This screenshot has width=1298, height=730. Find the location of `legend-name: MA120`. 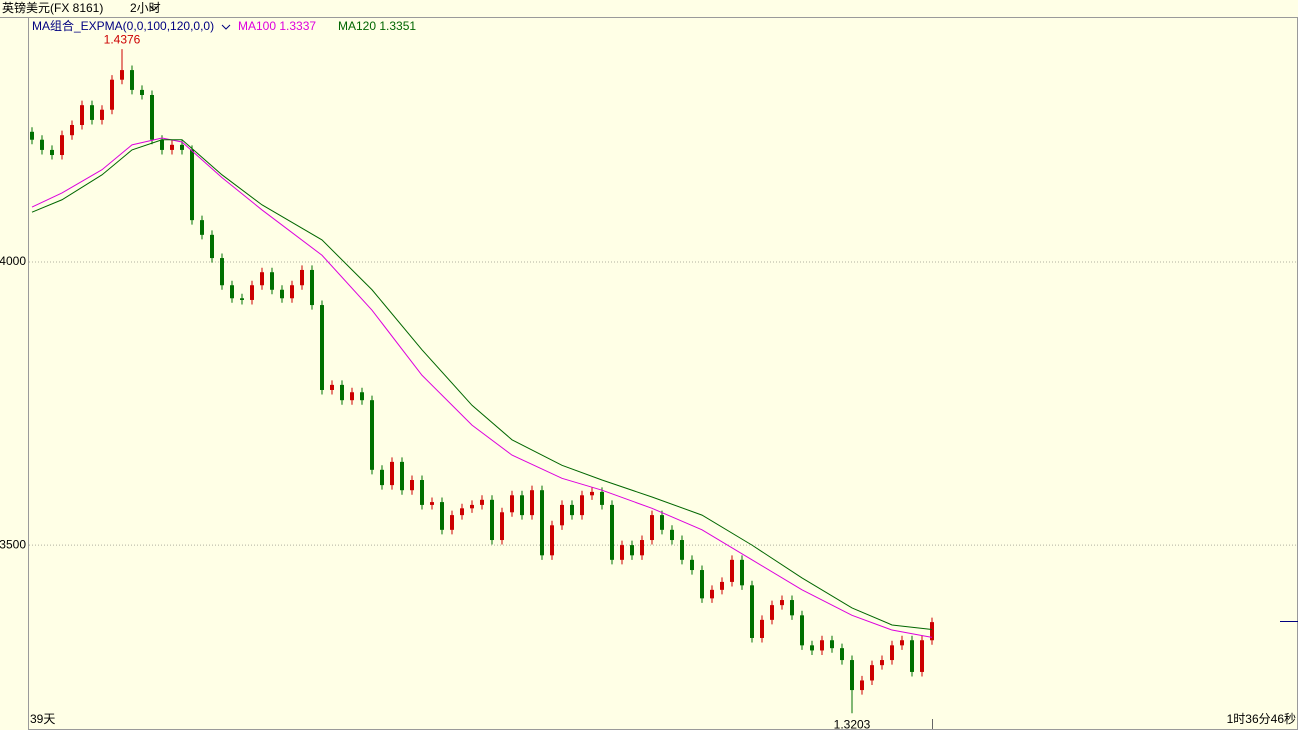

legend-name: MA120 is located at coordinates (357, 26).